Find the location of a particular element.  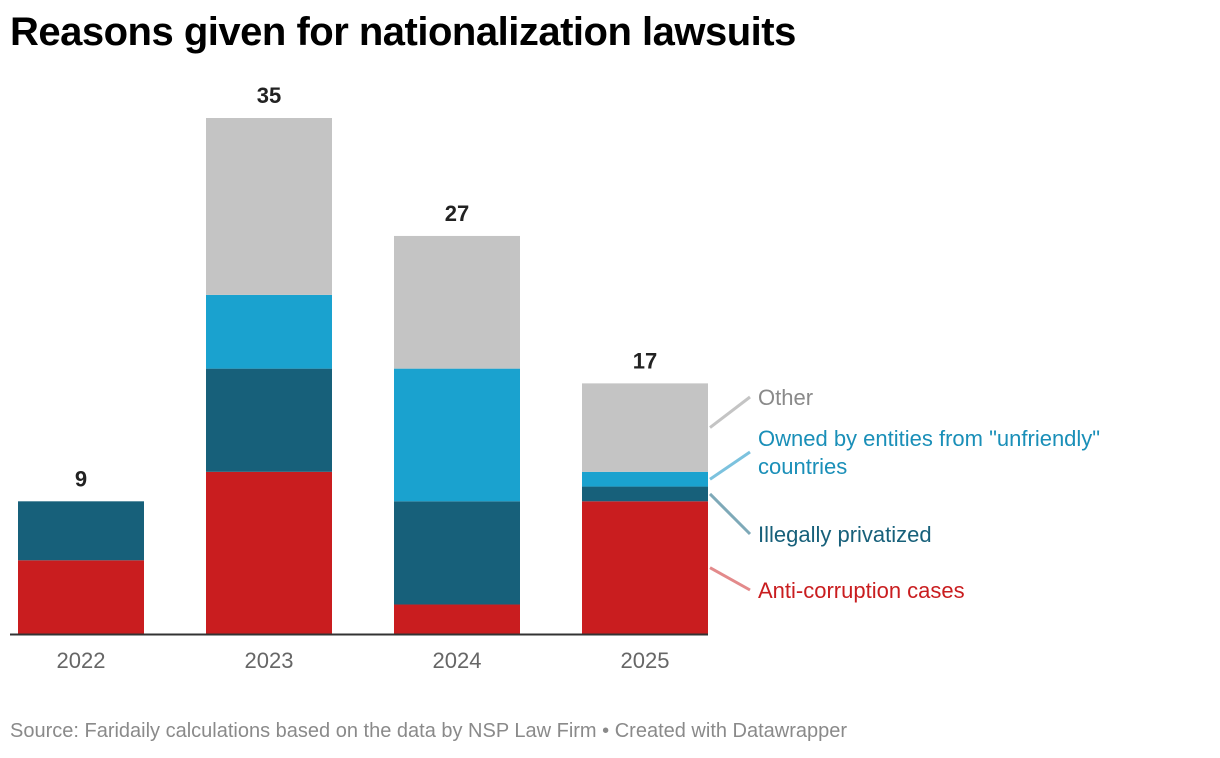

bar-2023-illegally-privatized is located at coordinates (269, 420).